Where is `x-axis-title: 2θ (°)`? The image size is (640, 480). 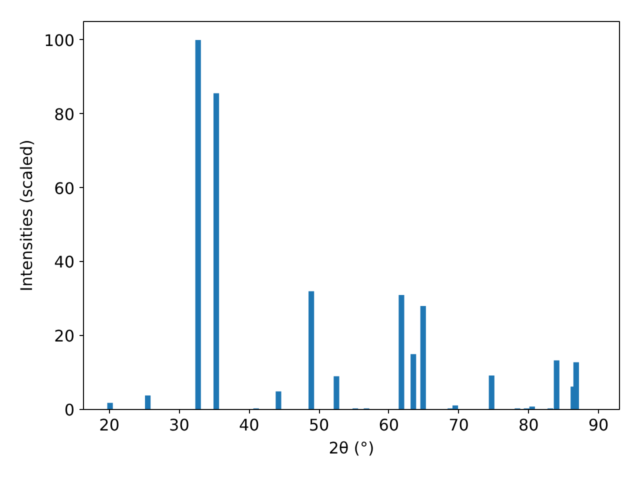 x-axis-title: 2θ (°) is located at coordinates (351, 448).